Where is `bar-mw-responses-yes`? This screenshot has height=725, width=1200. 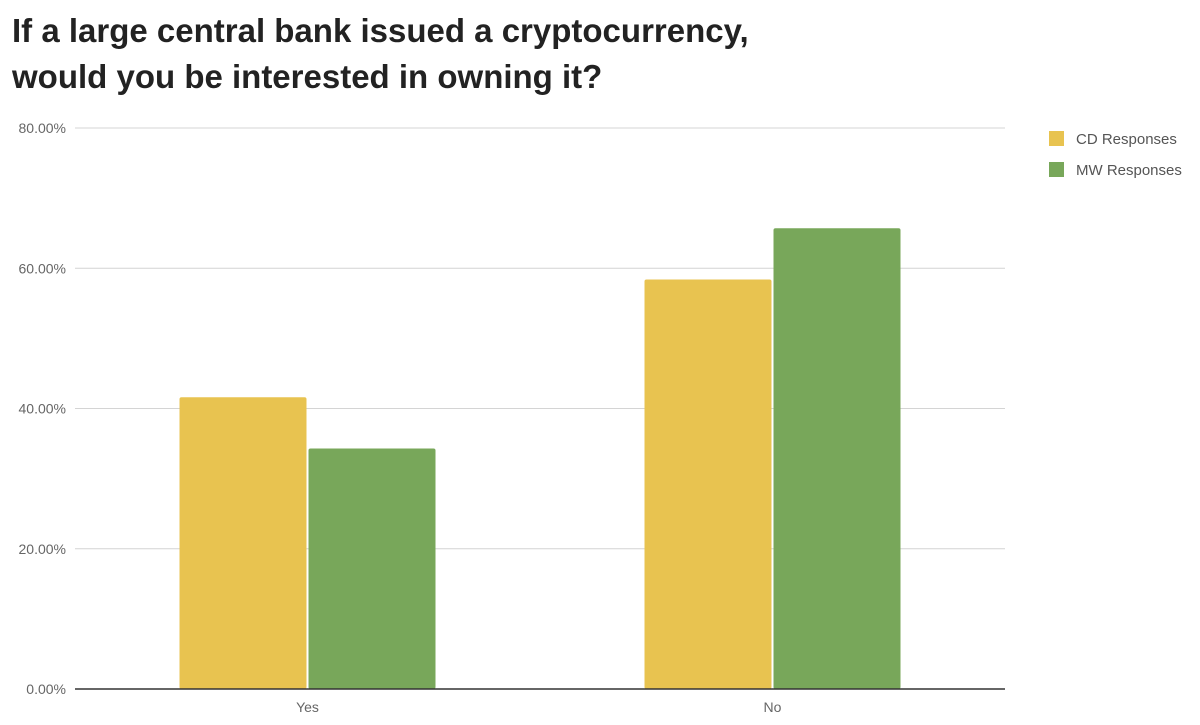
bar-mw-responses-yes is located at coordinates (372, 568).